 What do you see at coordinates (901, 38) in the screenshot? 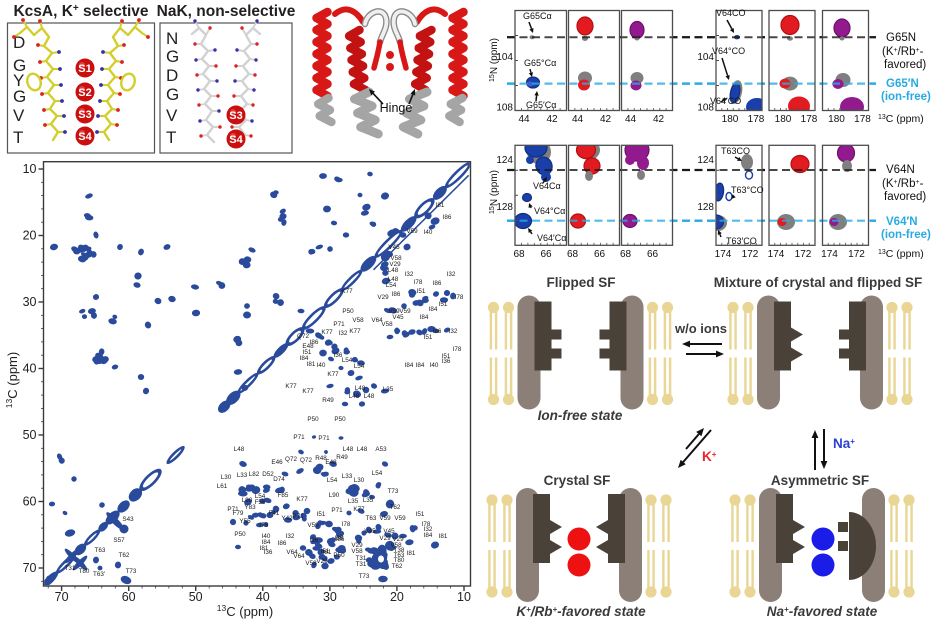
I see `svg-text: G65N` at bounding box center [901, 38].